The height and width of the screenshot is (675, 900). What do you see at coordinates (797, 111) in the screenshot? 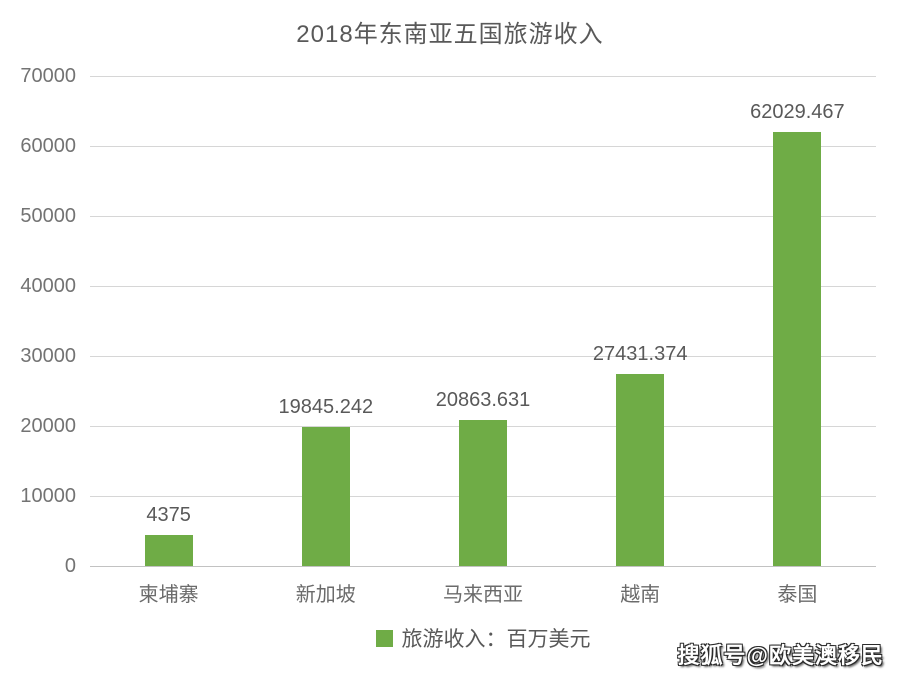
I see `bar-value-label: 62029.467` at bounding box center [797, 111].